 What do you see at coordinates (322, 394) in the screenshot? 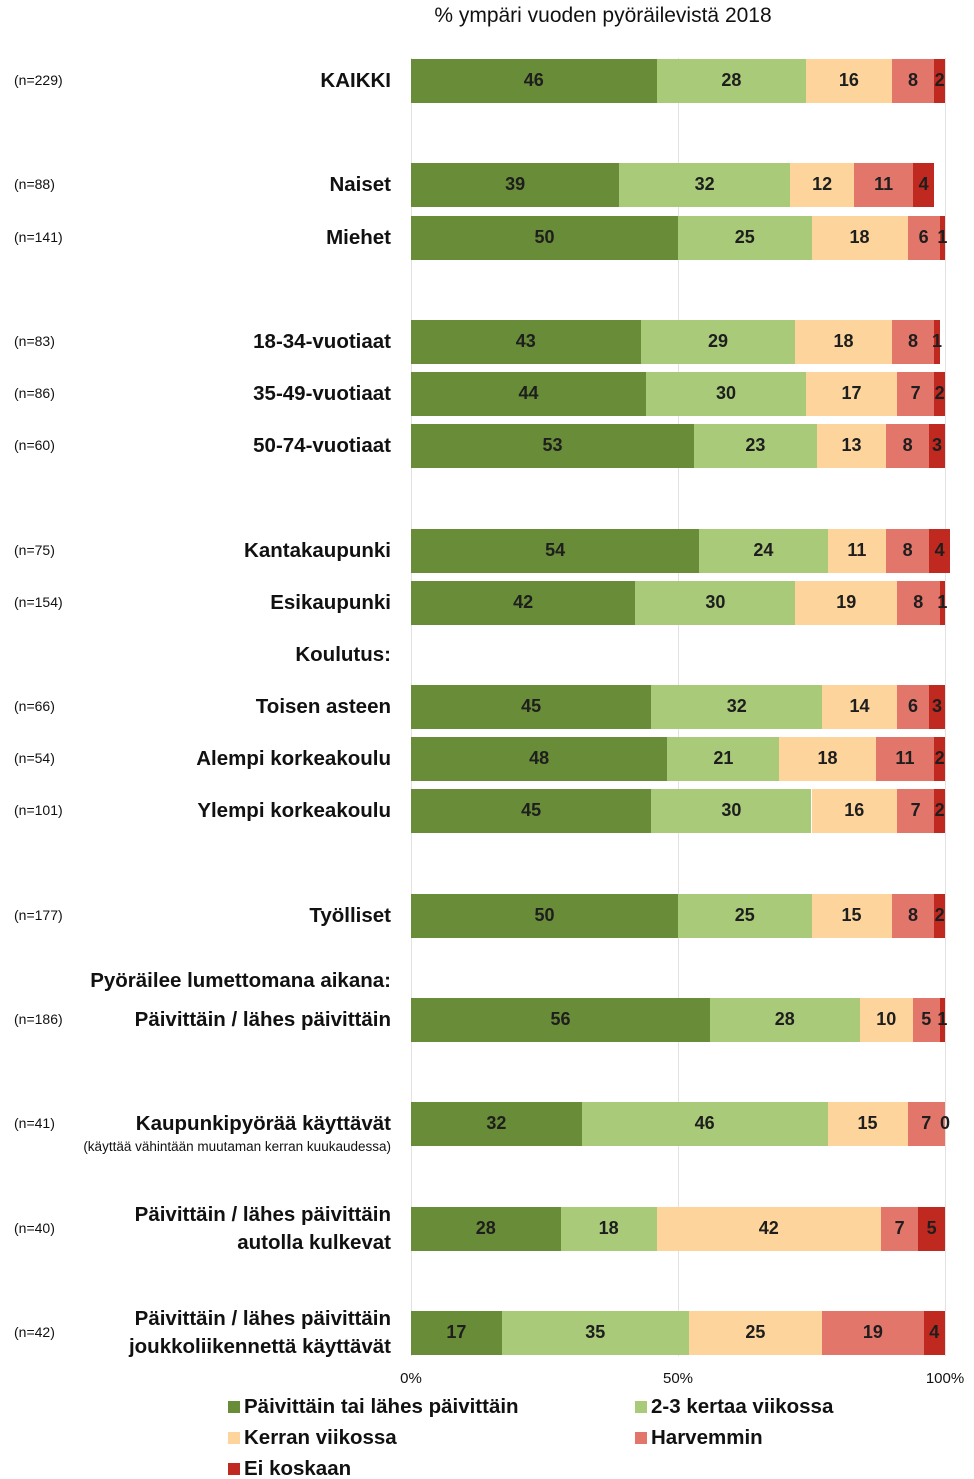
I see `category-label: 35-49-vuotiaat` at bounding box center [322, 394].